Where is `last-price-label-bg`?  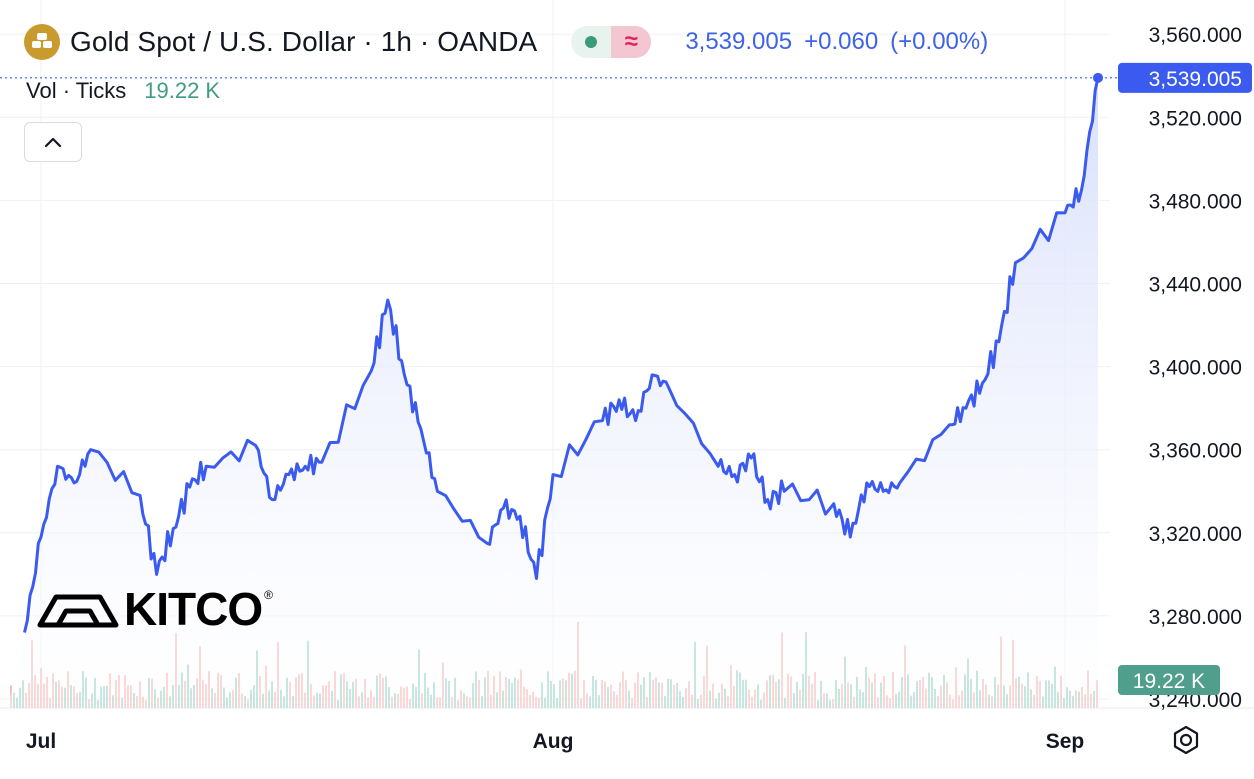 last-price-label-bg is located at coordinates (1185, 77).